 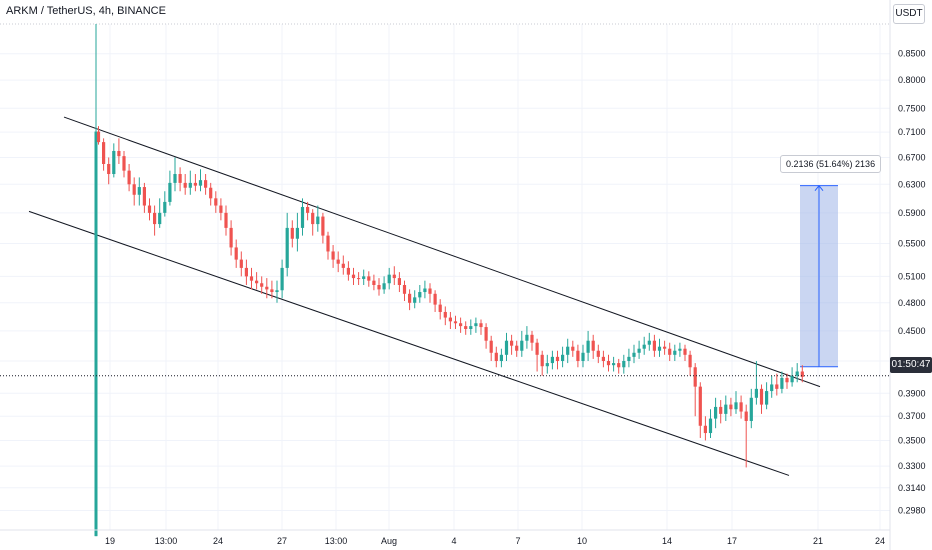 What do you see at coordinates (166, 541) in the screenshot?
I see `time-tick-label: 13:00` at bounding box center [166, 541].